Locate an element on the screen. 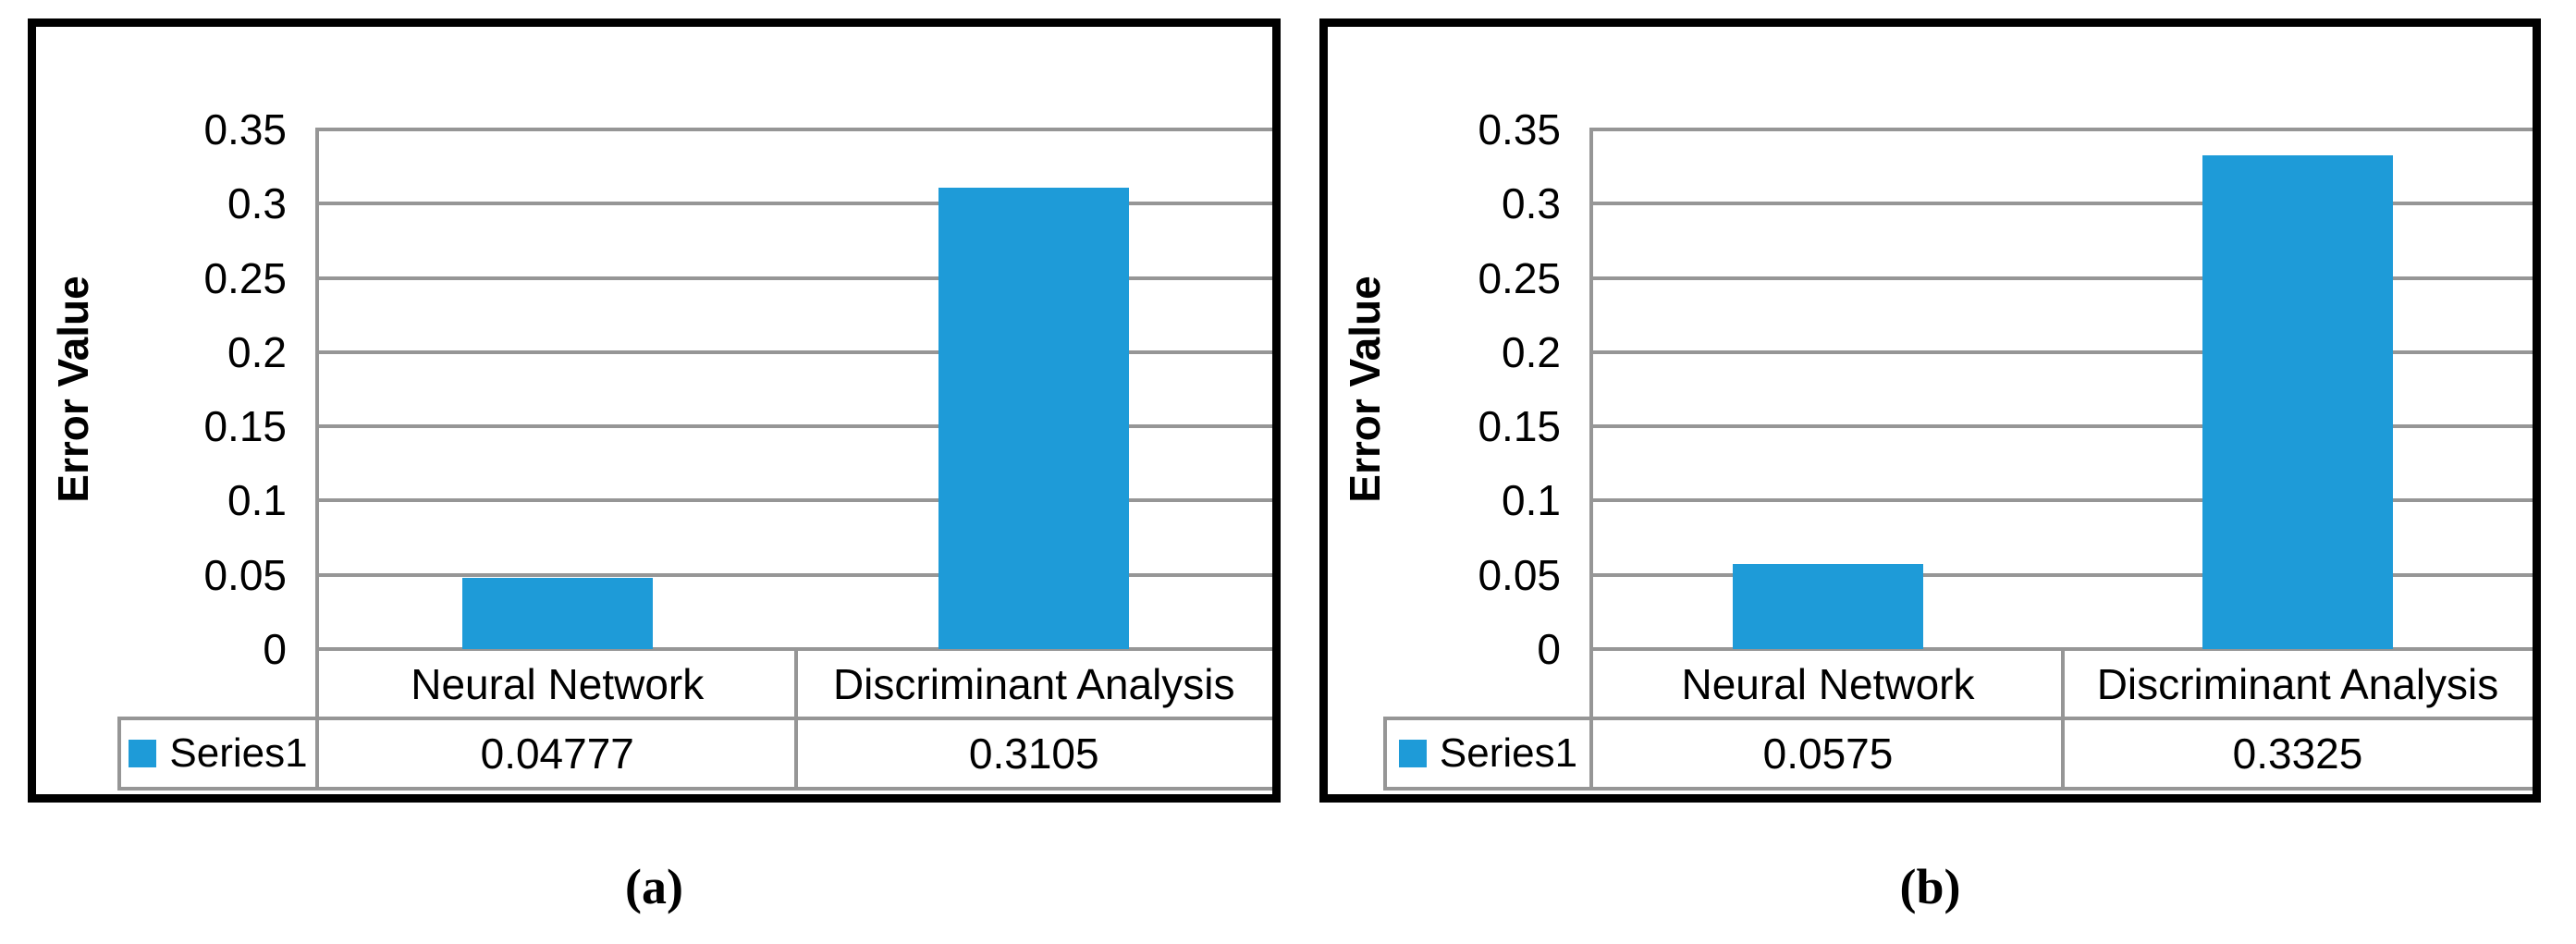 The height and width of the screenshot is (944, 2576). table-value-neural-network: 0.04777 is located at coordinates (557, 753).